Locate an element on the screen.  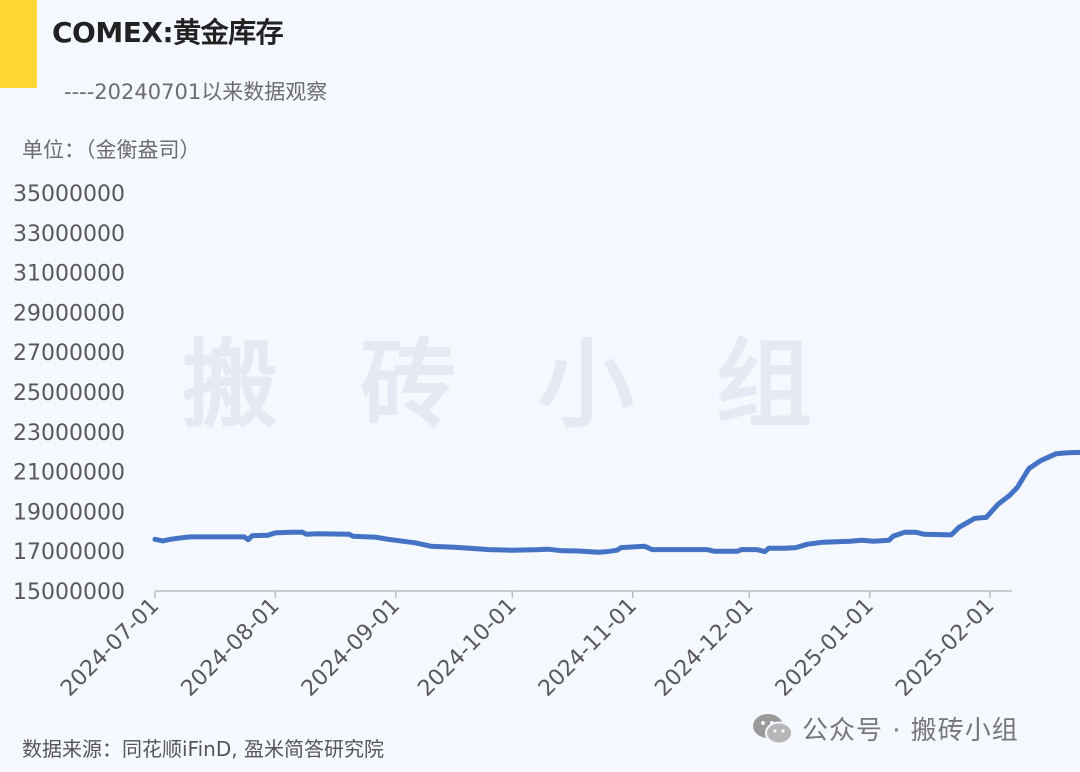
x-tick-label: 2024-11-01 is located at coordinates (588, 648).